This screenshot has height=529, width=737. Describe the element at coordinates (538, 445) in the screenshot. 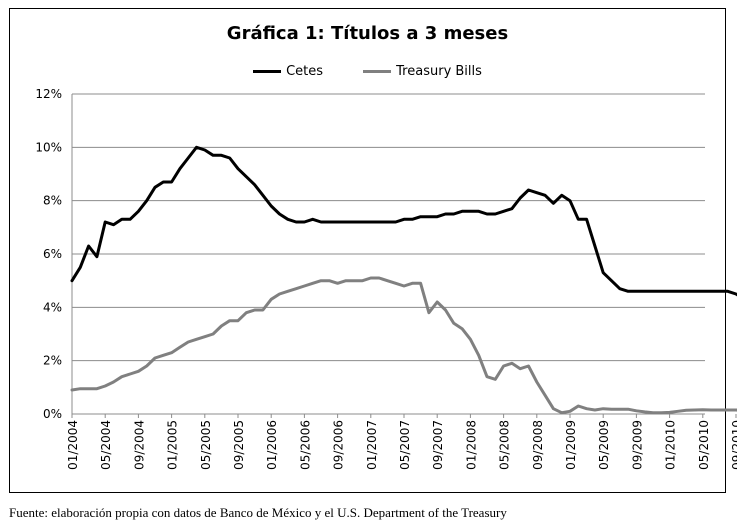

I see `x-tick-label: 09/2008` at that location.